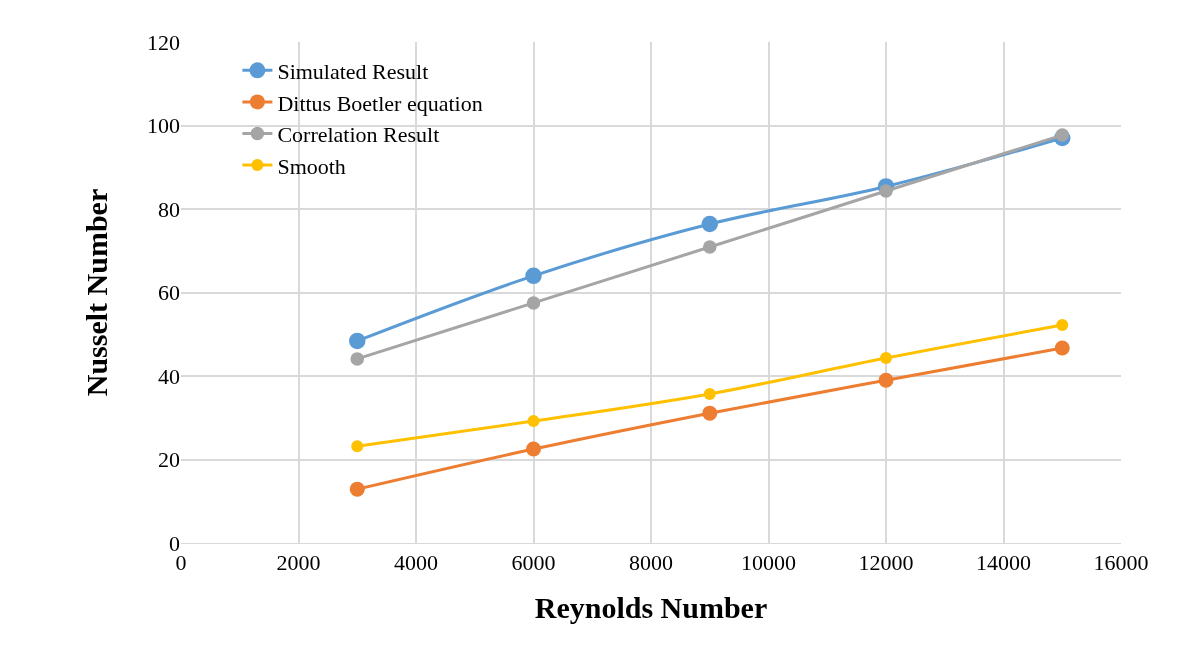 This screenshot has width=1201, height=671. I want to click on x-tick-label: 12000, so click(886, 563).